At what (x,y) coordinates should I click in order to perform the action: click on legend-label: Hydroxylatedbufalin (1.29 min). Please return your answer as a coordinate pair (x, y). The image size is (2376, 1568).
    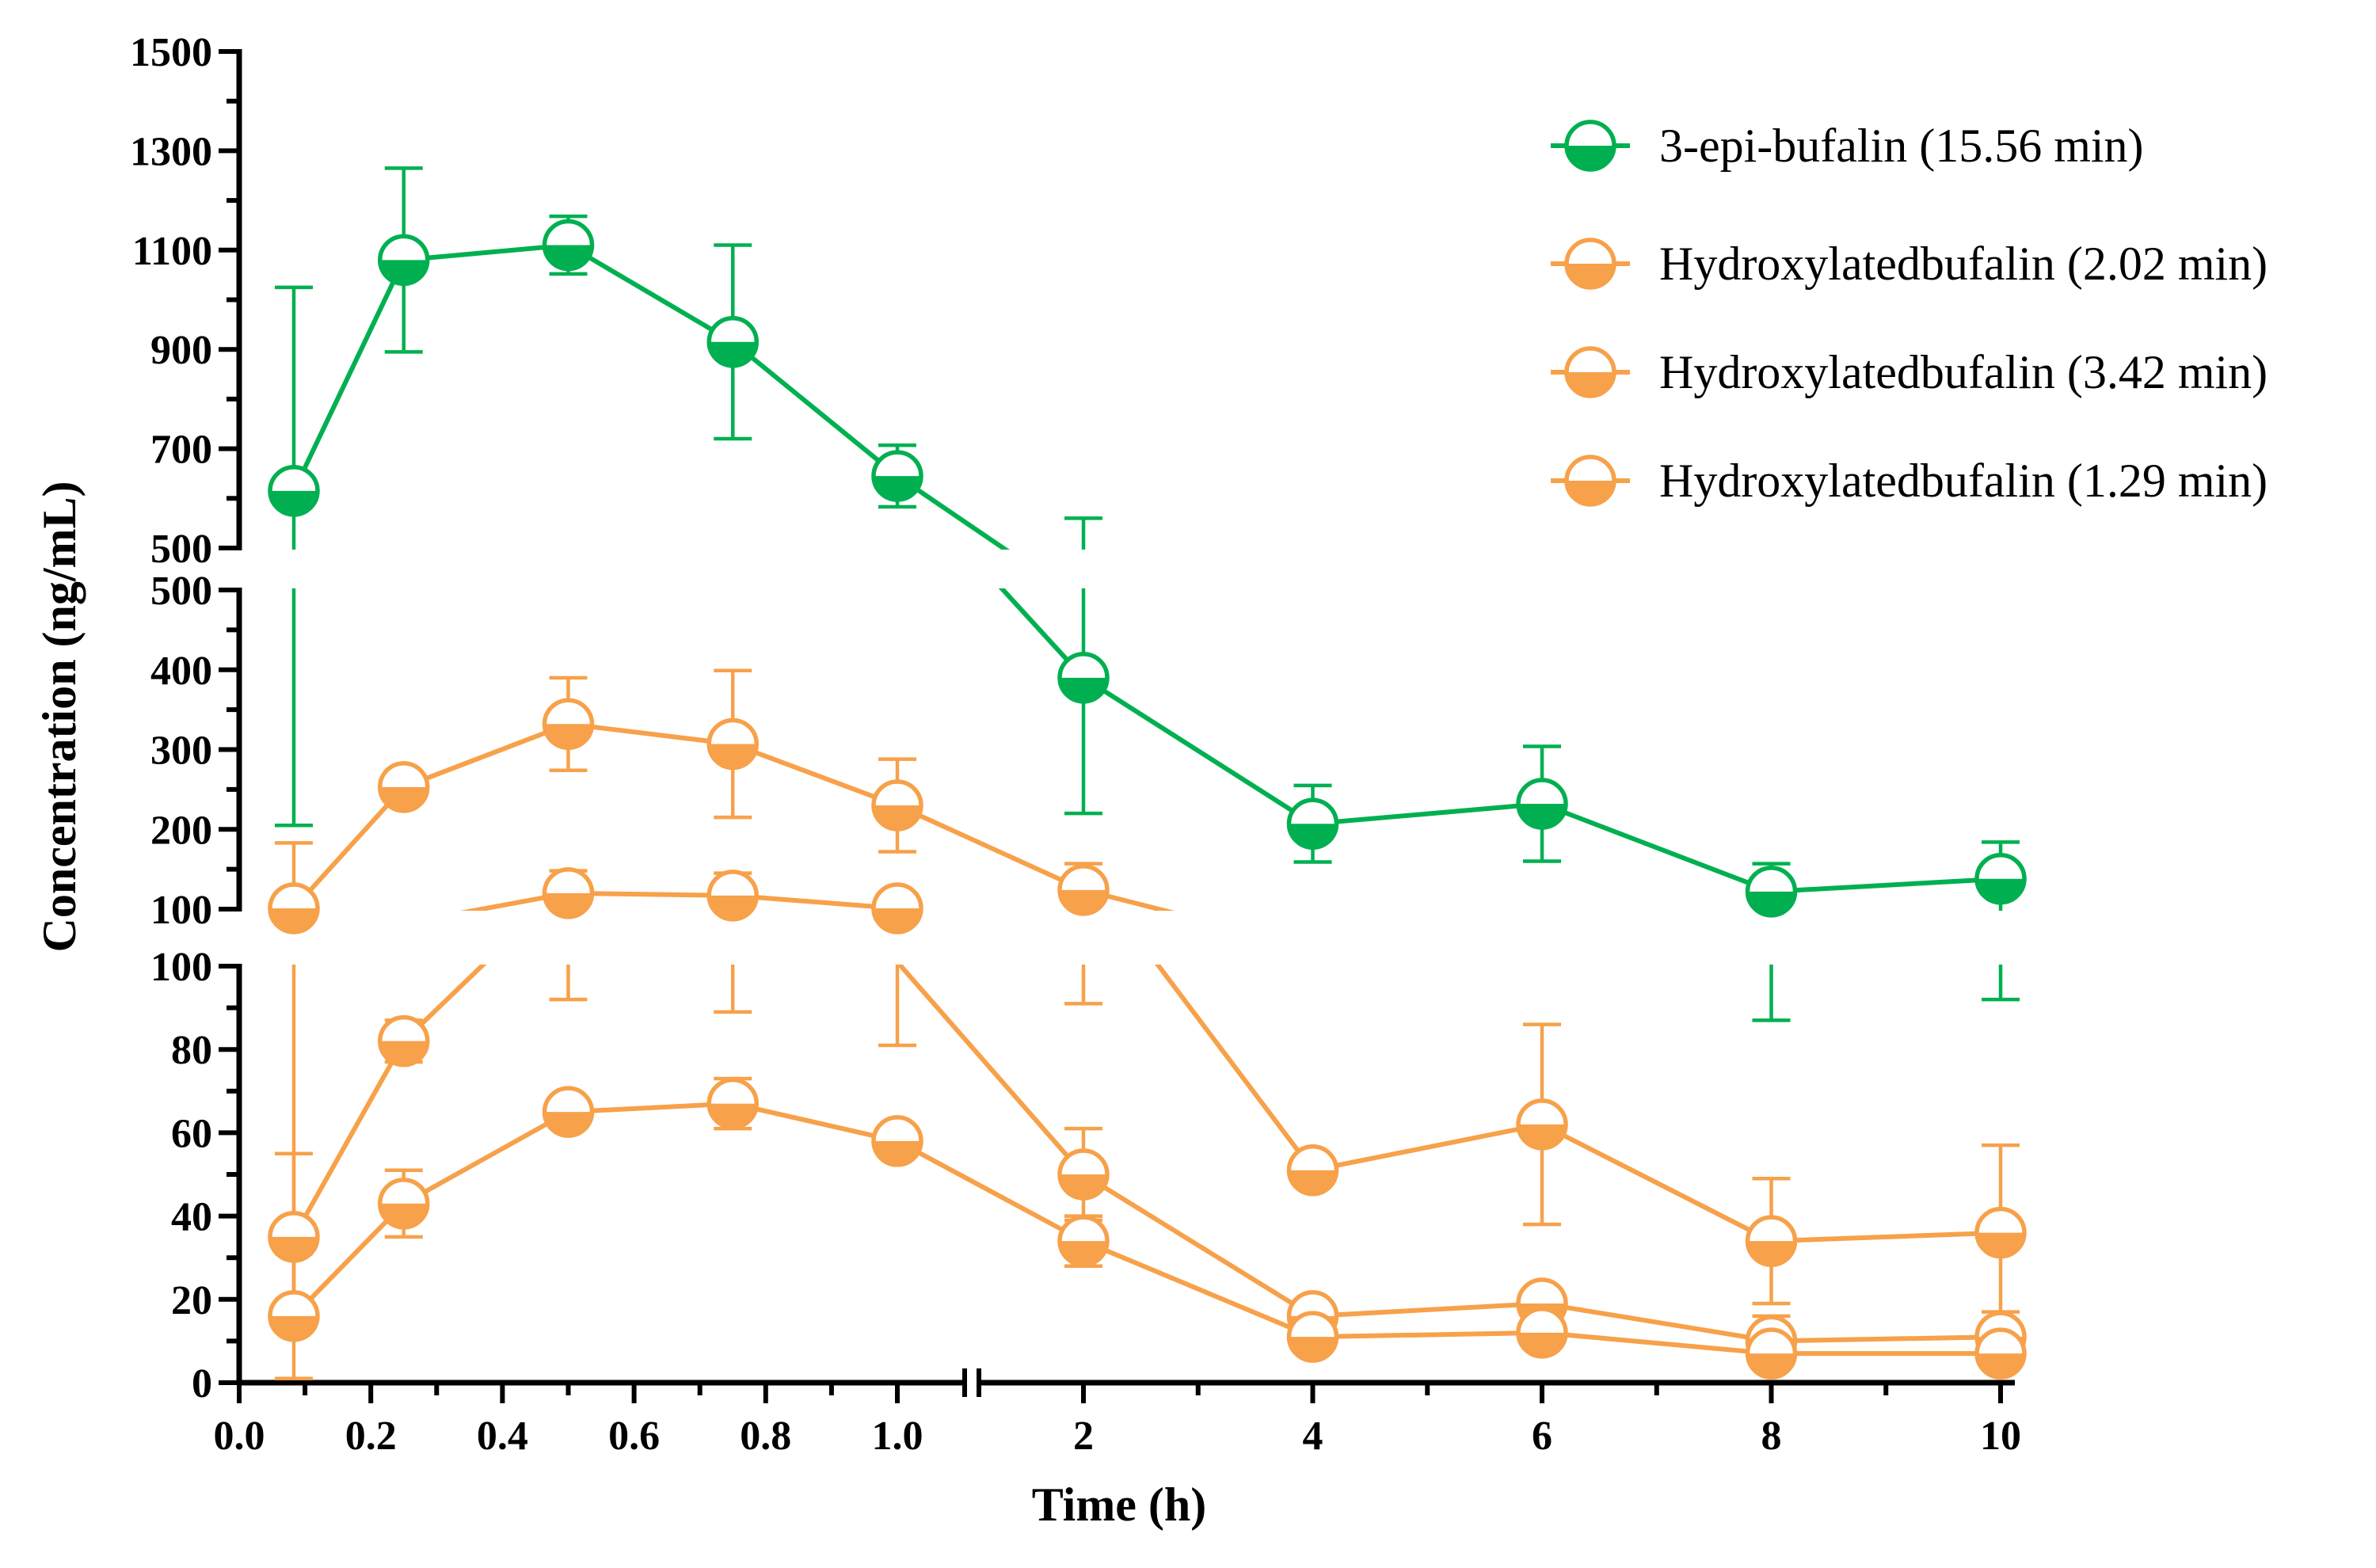
    Looking at the image, I should click on (1963, 481).